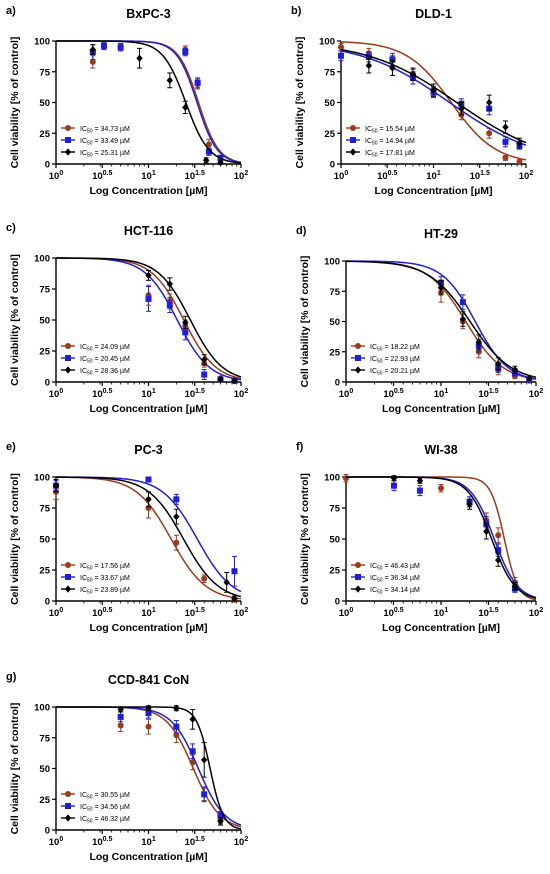 This screenshot has height=874, width=550. Describe the element at coordinates (105, 808) in the screenshot. I see `legend-label: IC50 = 34.56 µM` at that location.